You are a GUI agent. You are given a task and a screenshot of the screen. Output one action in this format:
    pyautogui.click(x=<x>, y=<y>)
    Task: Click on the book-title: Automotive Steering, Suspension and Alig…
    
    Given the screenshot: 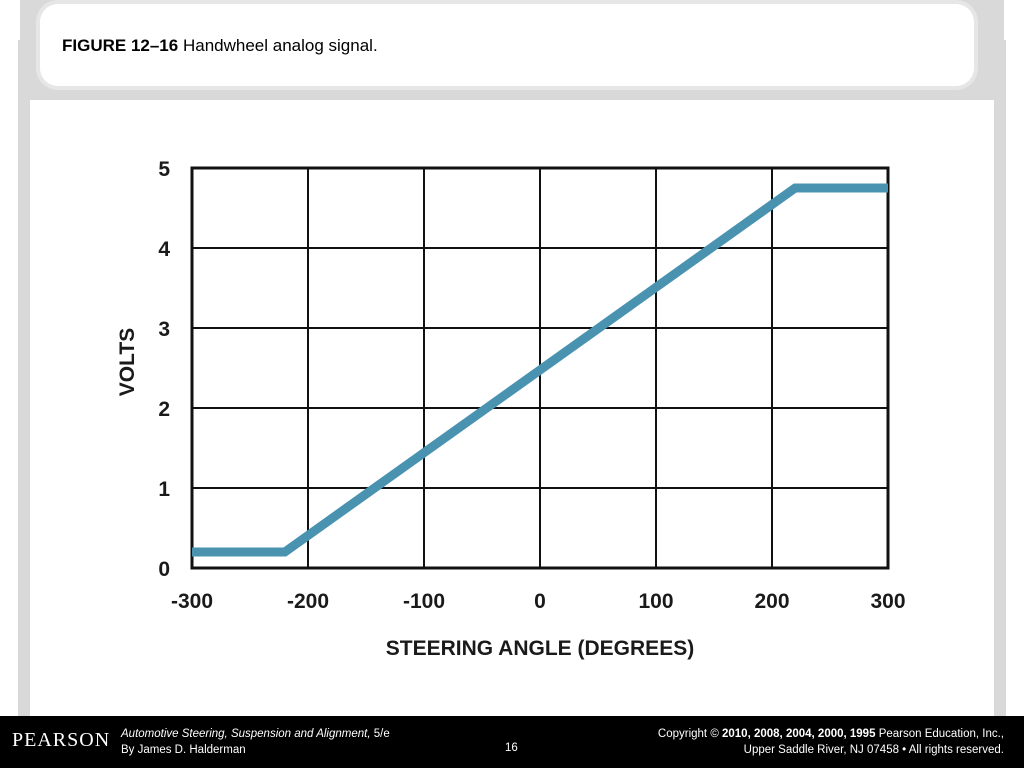 What is the action you would take?
    pyautogui.click(x=246, y=734)
    